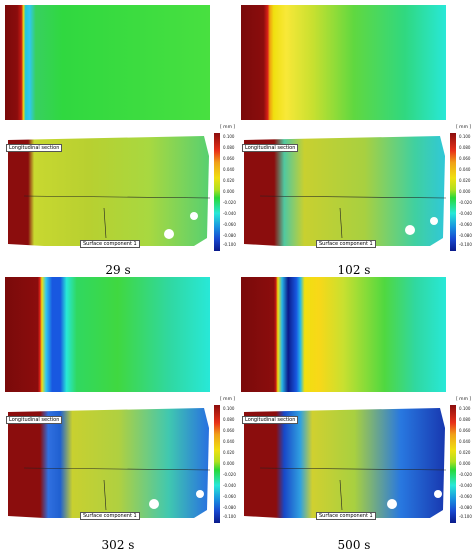 The height and width of the screenshot is (552, 473). Describe the element at coordinates (118, 545) in the screenshot. I see `time-caption: 302 s` at that location.